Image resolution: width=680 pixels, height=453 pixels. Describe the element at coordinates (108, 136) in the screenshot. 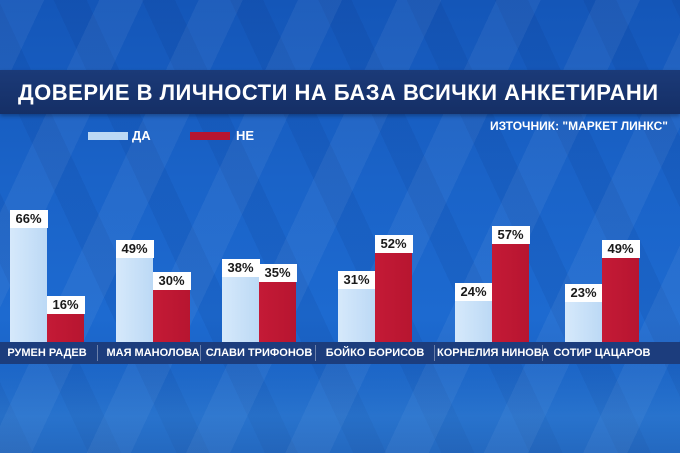

I see `legend-yes-swatch` at that location.